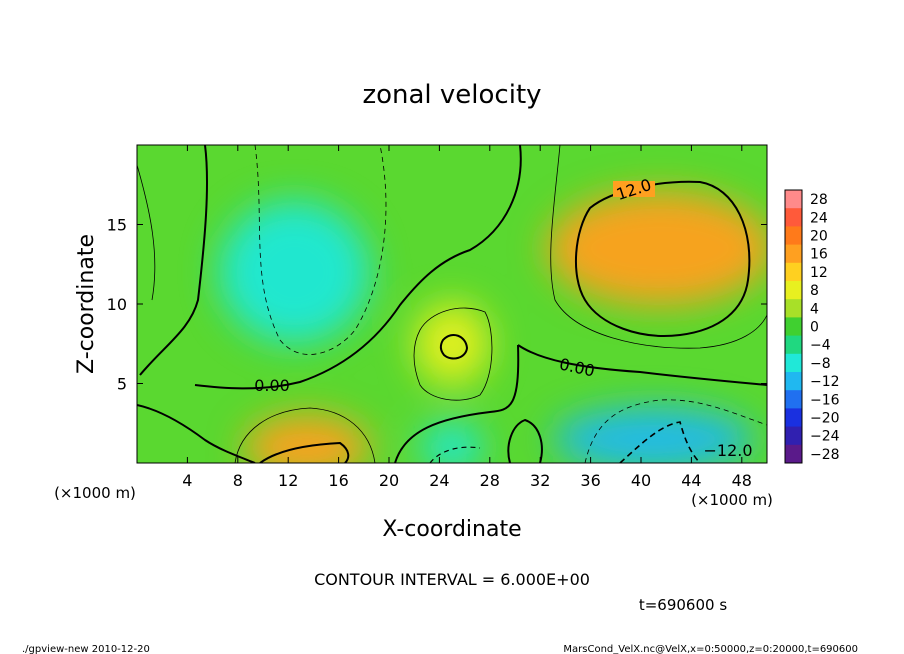 The width and height of the screenshot is (904, 654). I want to click on contour-6-left, so click(146, 232).